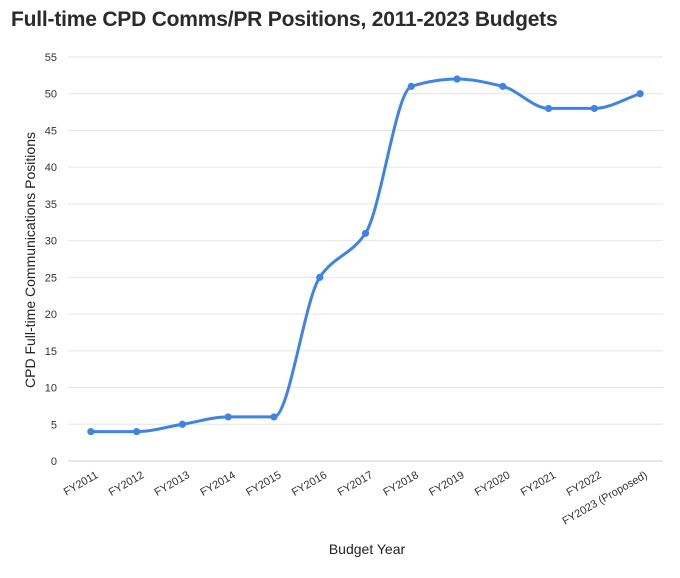 The image size is (680, 578). What do you see at coordinates (583, 484) in the screenshot?
I see `x-tick-label: FY2022` at bounding box center [583, 484].